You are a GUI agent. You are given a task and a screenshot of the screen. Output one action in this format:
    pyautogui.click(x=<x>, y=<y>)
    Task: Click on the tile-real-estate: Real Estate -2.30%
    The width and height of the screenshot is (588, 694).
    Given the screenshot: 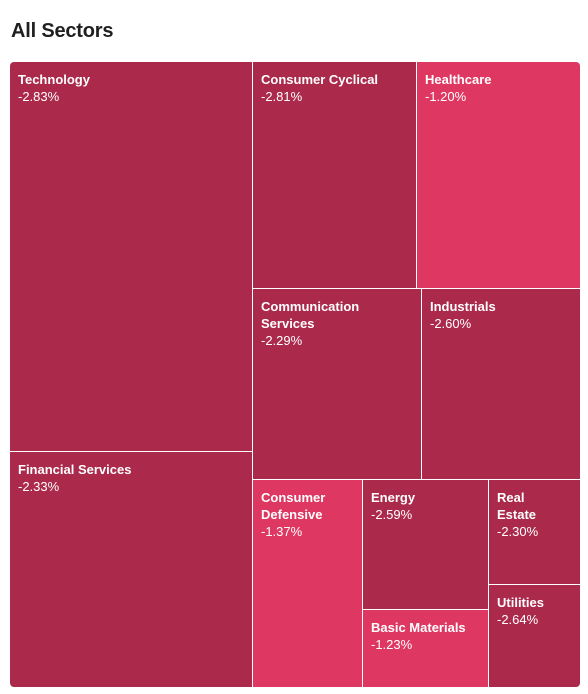 What is the action you would take?
    pyautogui.click(x=534, y=532)
    